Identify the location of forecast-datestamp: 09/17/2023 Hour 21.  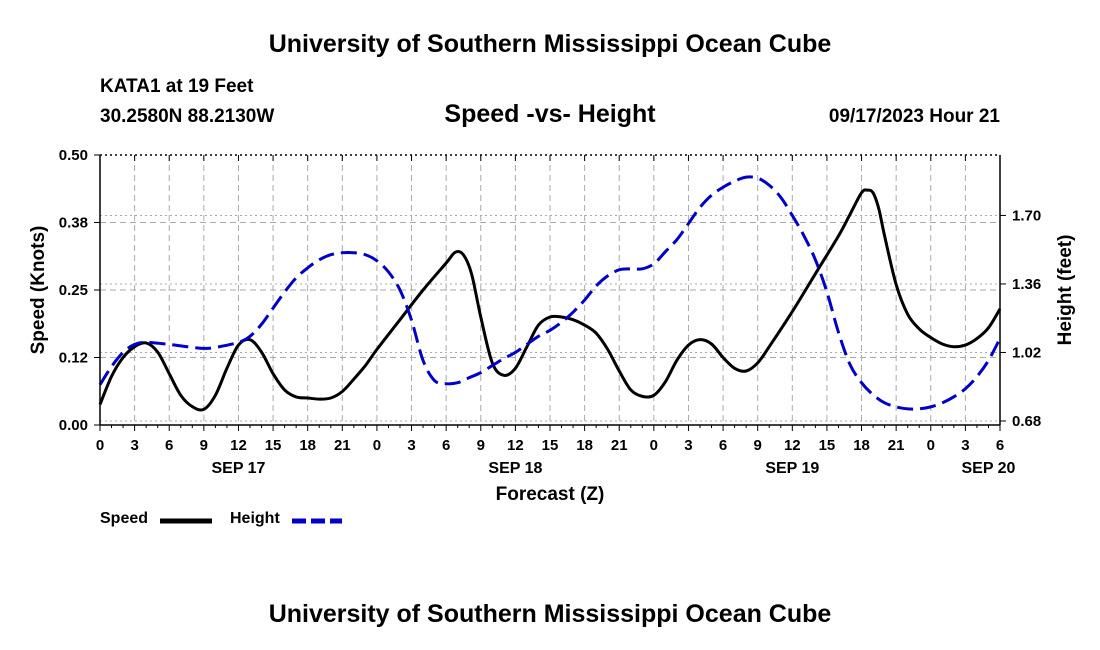
(914, 116).